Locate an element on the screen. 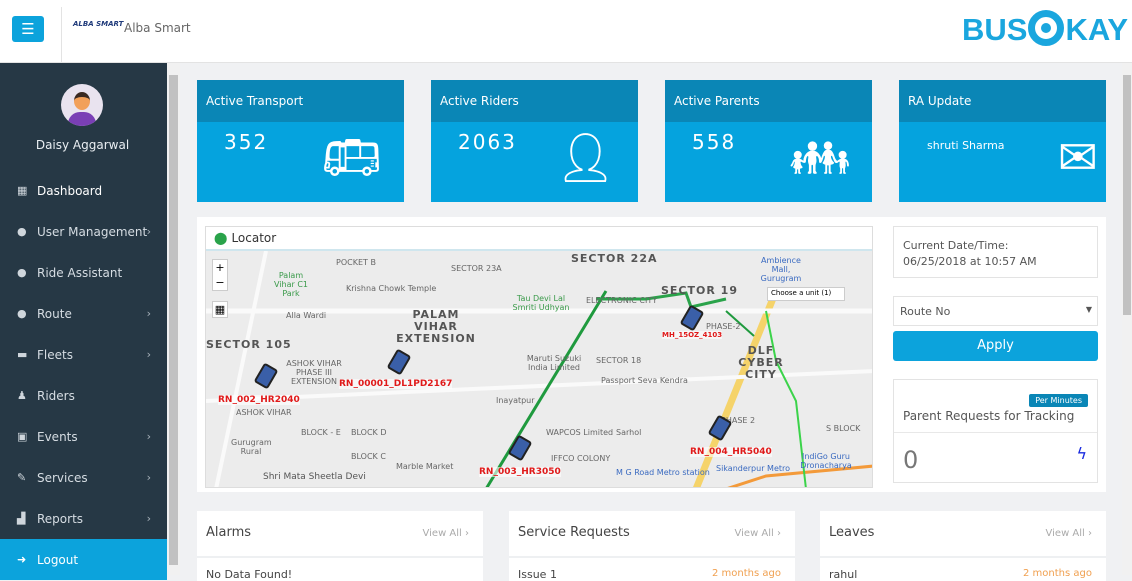 The width and height of the screenshot is (1132, 581). map-label: SECTOR 19 is located at coordinates (699, 290).